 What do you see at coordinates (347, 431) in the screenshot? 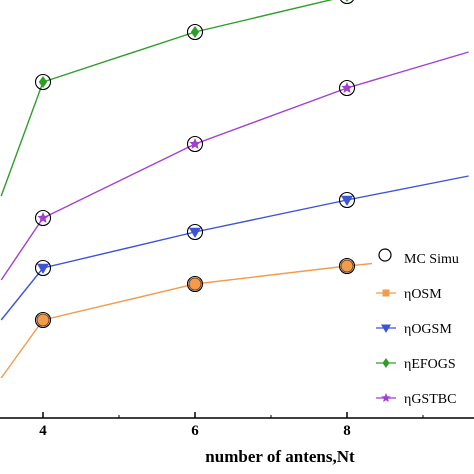
I see `x-tick-label-8: 8` at bounding box center [347, 431].